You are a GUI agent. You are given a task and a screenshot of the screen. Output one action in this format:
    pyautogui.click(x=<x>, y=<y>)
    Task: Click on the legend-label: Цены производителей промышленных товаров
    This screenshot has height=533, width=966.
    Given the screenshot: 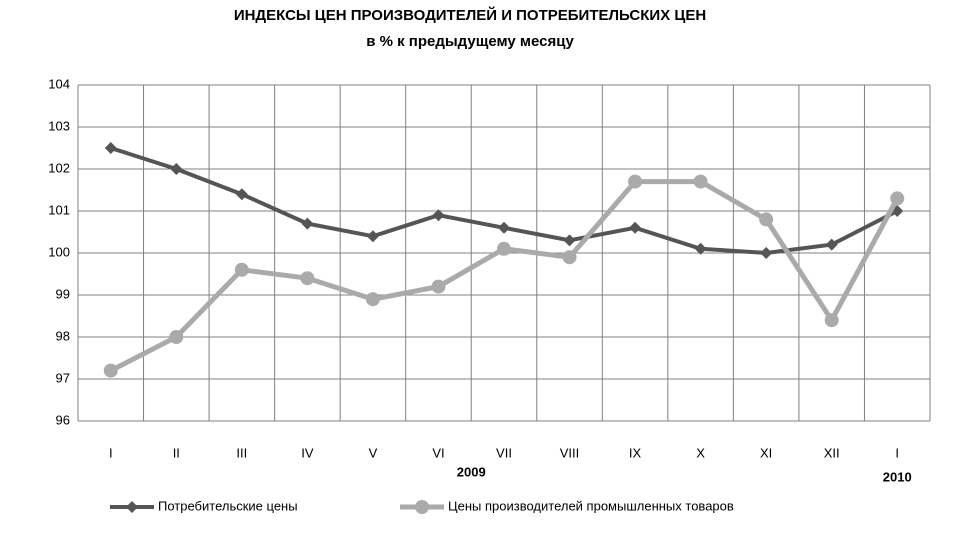 What is the action you would take?
    pyautogui.click(x=591, y=505)
    